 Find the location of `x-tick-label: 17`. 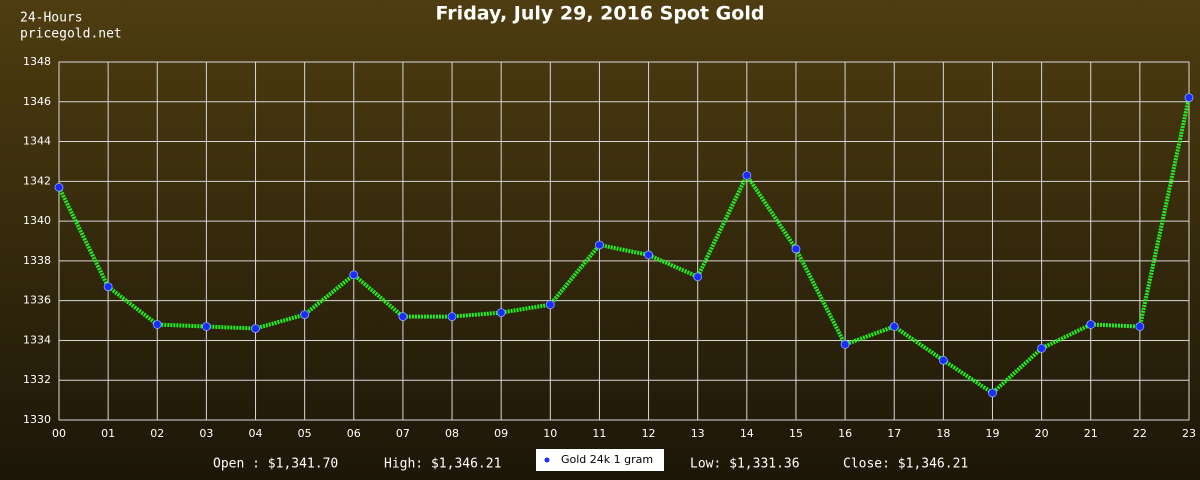

x-tick-label: 17 is located at coordinates (894, 433).